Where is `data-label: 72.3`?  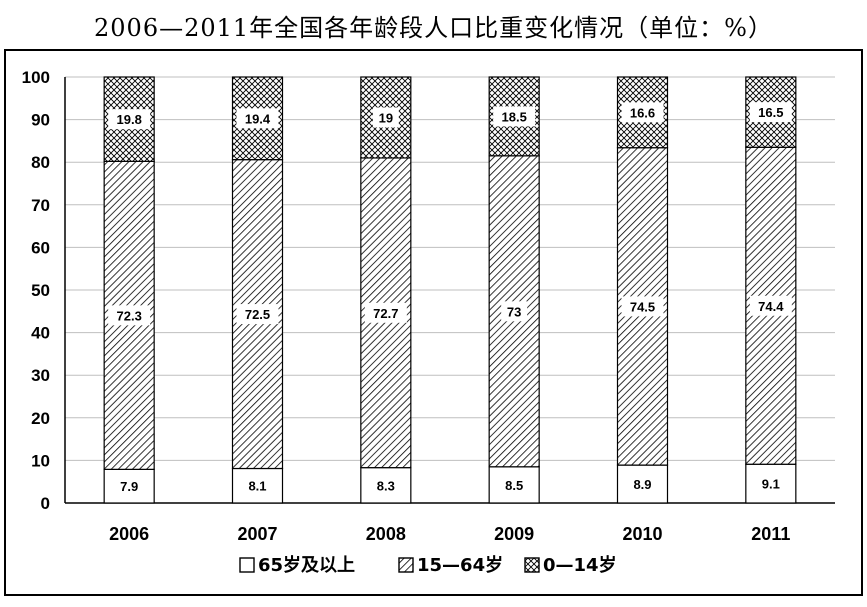 data-label: 72.3 is located at coordinates (129, 315).